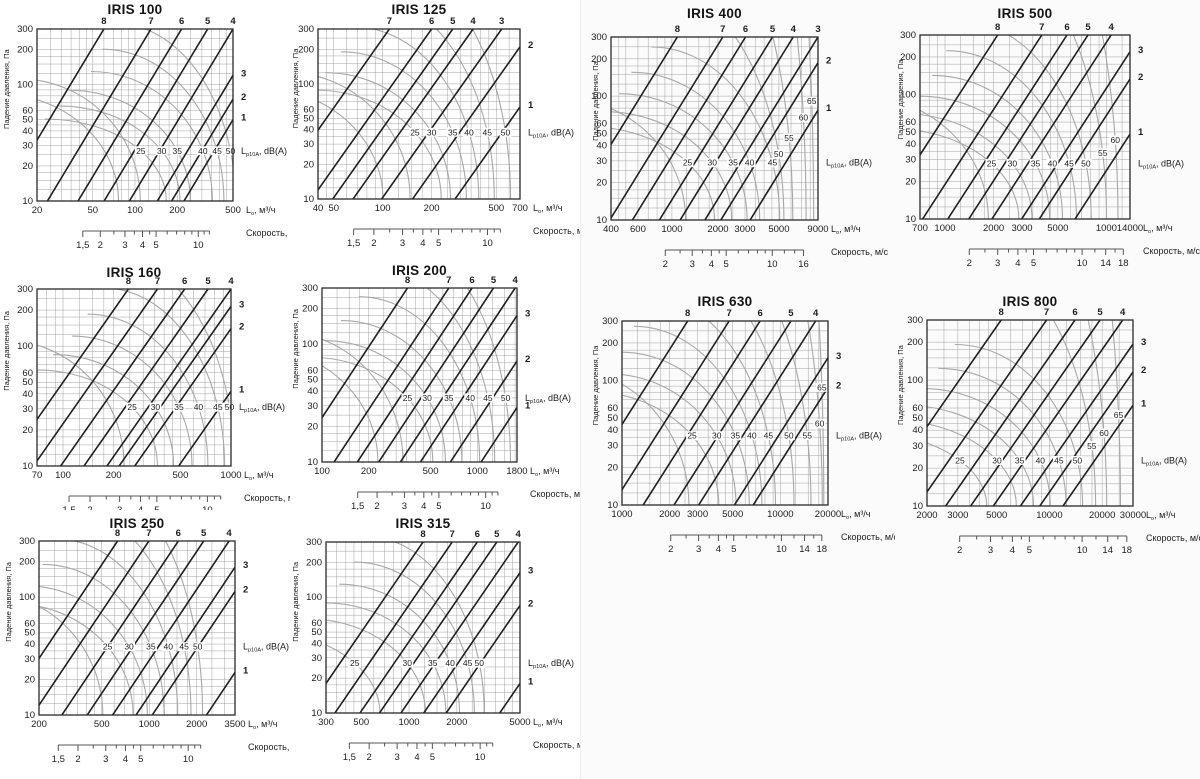  I want to click on svg-text: 65, so click(822, 387).